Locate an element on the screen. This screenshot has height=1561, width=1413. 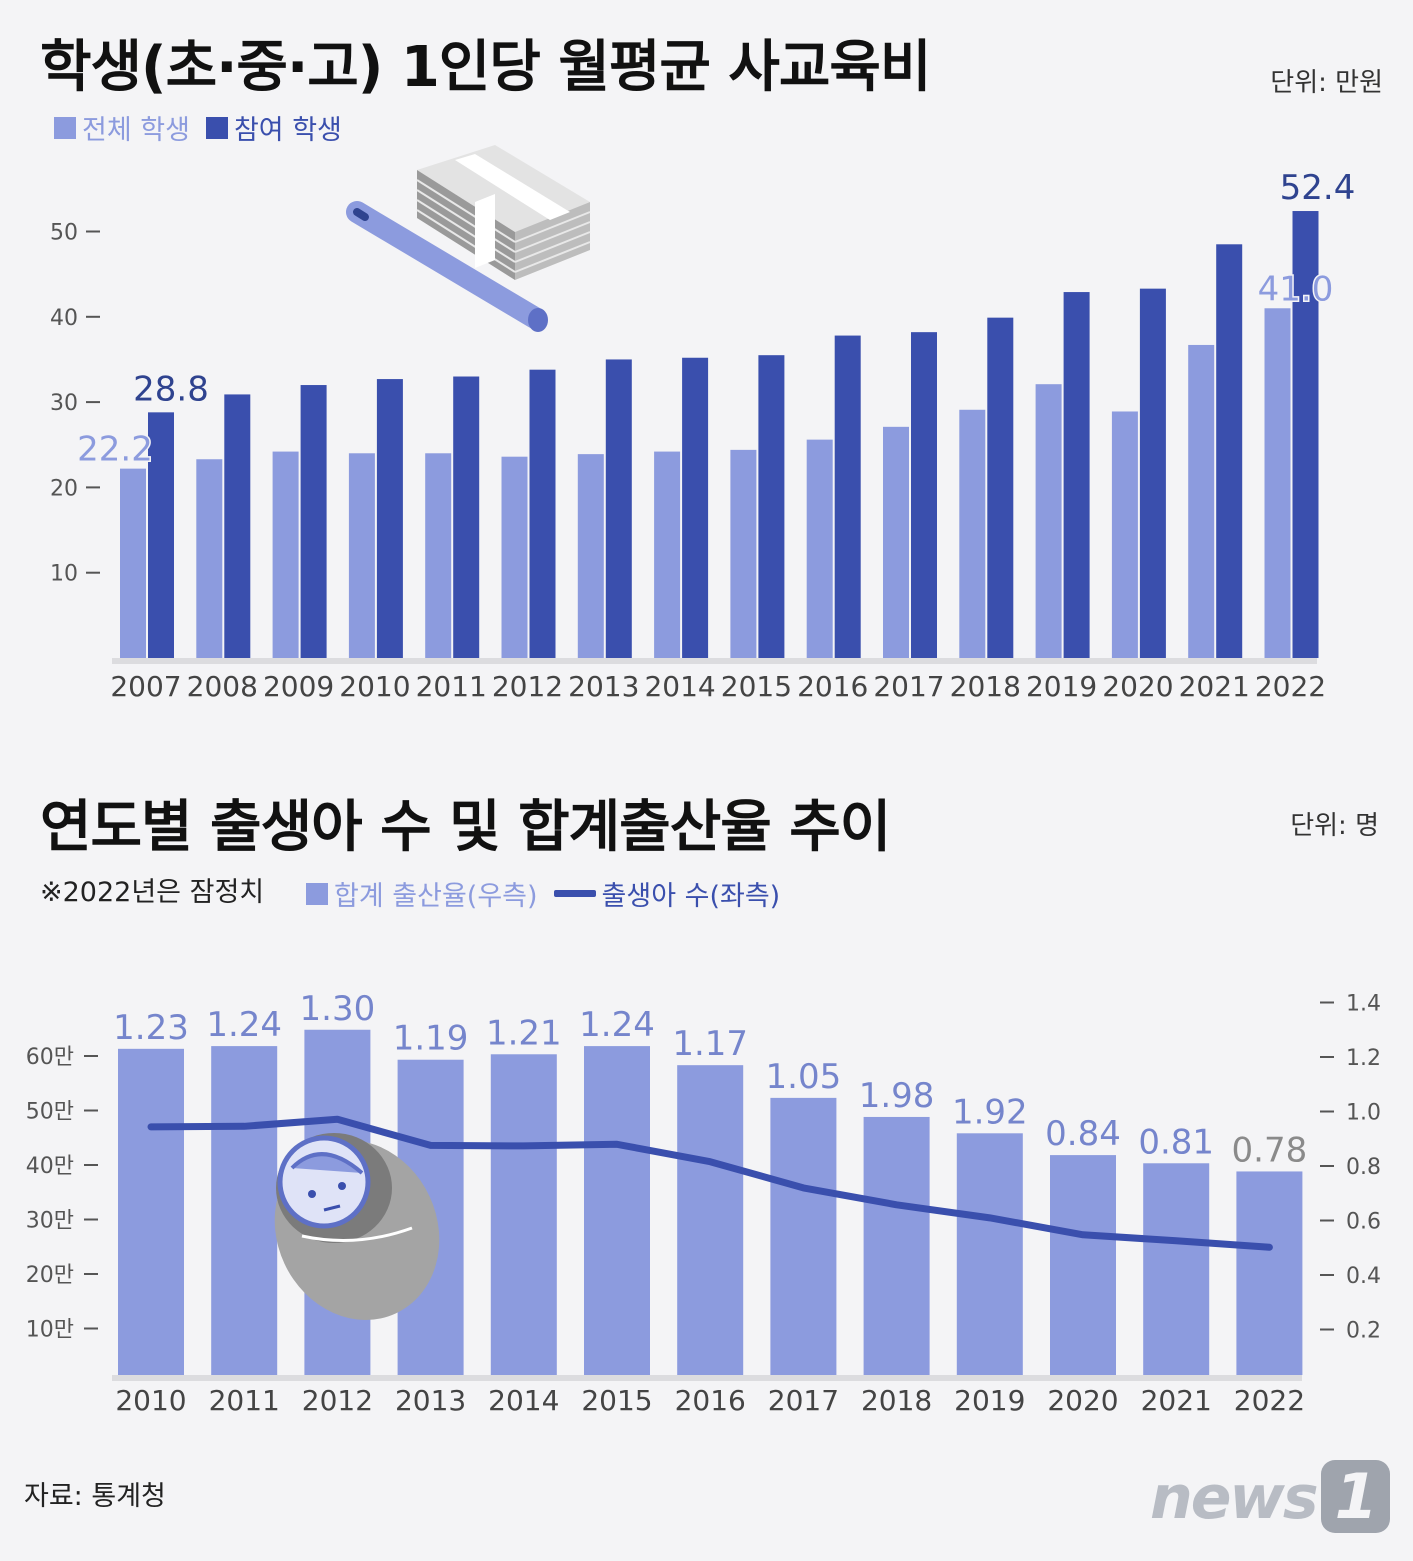
x-tick-label: 2011 is located at coordinates (451, 686).